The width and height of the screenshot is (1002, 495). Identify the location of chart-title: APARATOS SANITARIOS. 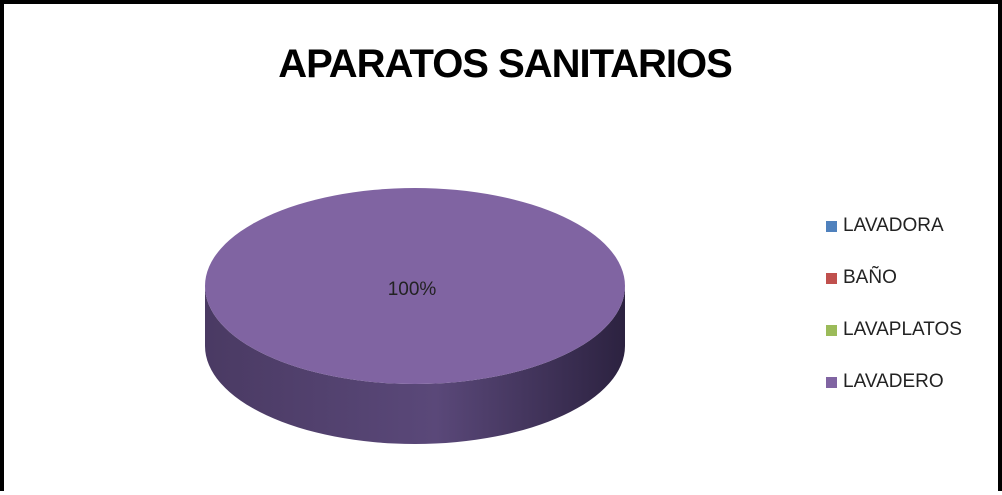
(505, 64).